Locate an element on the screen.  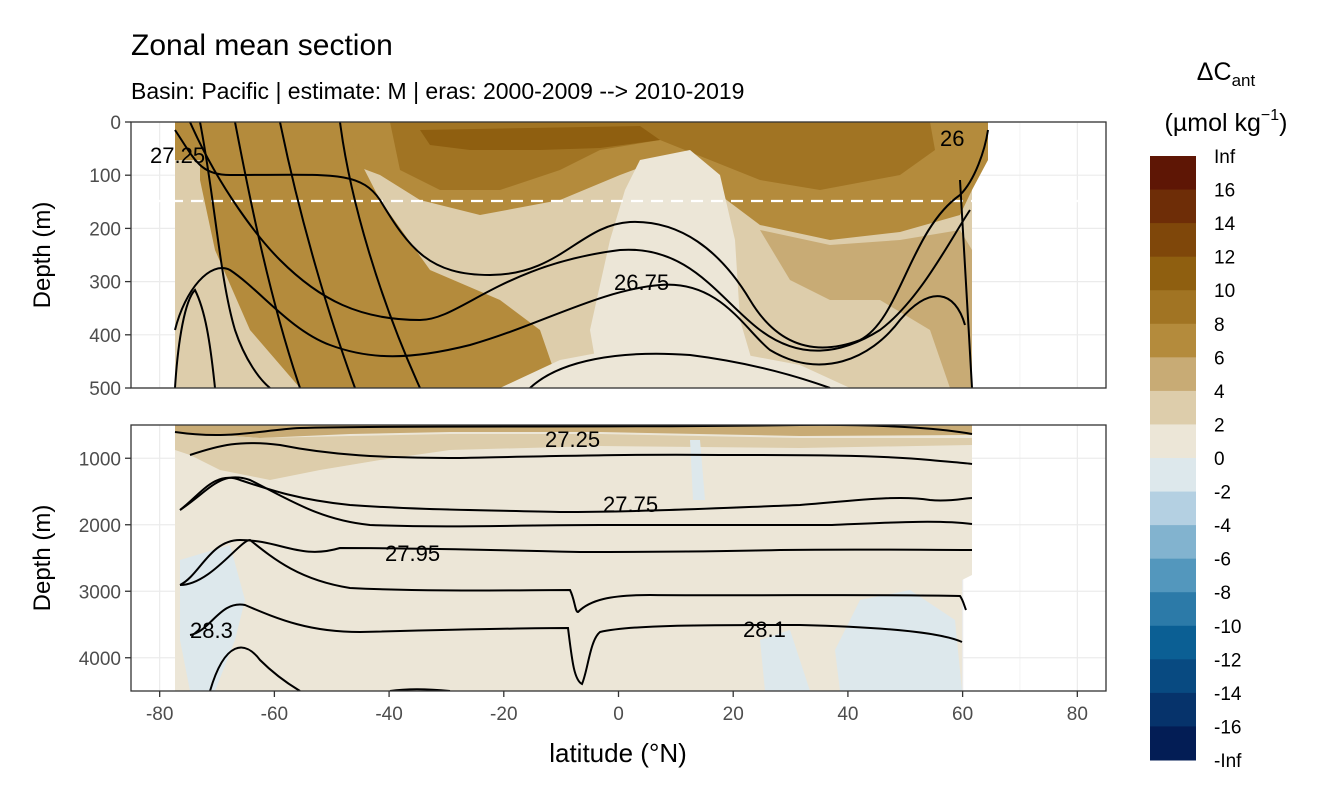
legend-label: 12 is located at coordinates (1224, 258).